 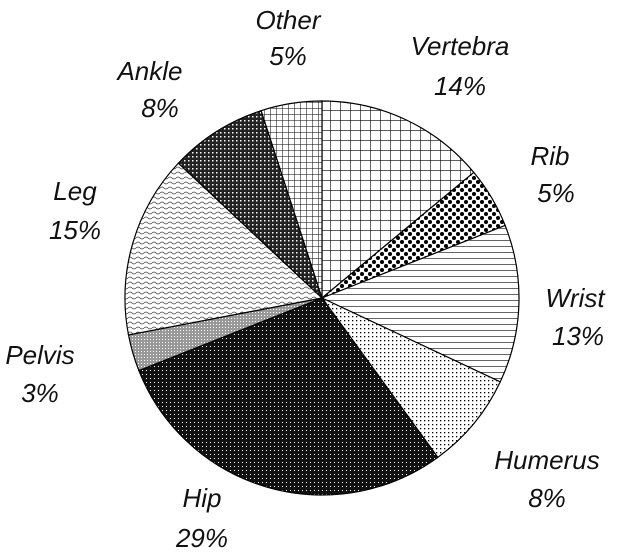 What do you see at coordinates (288, 20) in the screenshot?
I see `slice-label: Other` at bounding box center [288, 20].